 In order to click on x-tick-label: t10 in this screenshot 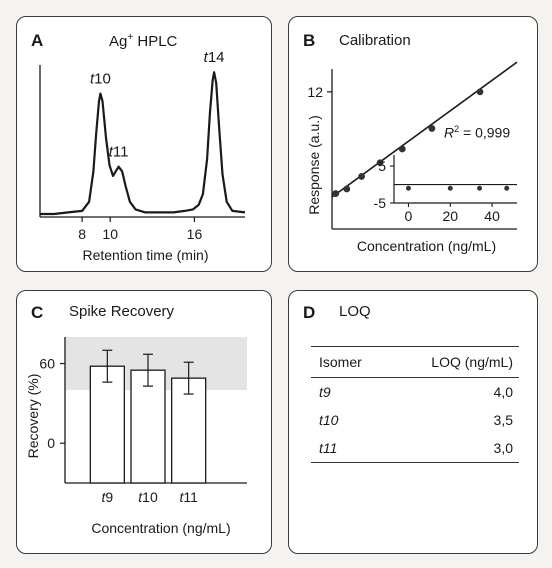, I will do `click(148, 497)`.